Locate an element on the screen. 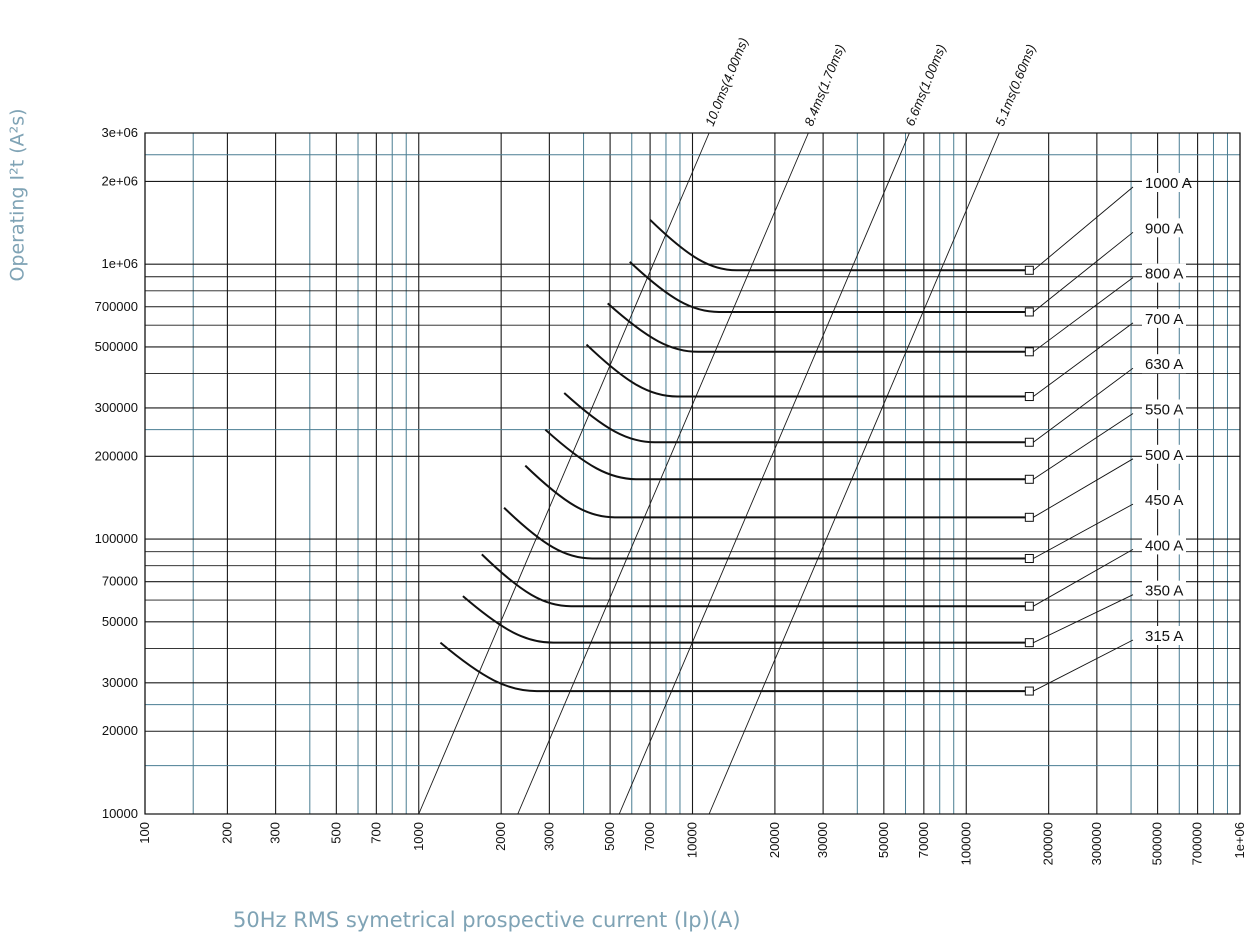 The height and width of the screenshot is (952, 1254). x-tick-label: 1000 is located at coordinates (418, 836).